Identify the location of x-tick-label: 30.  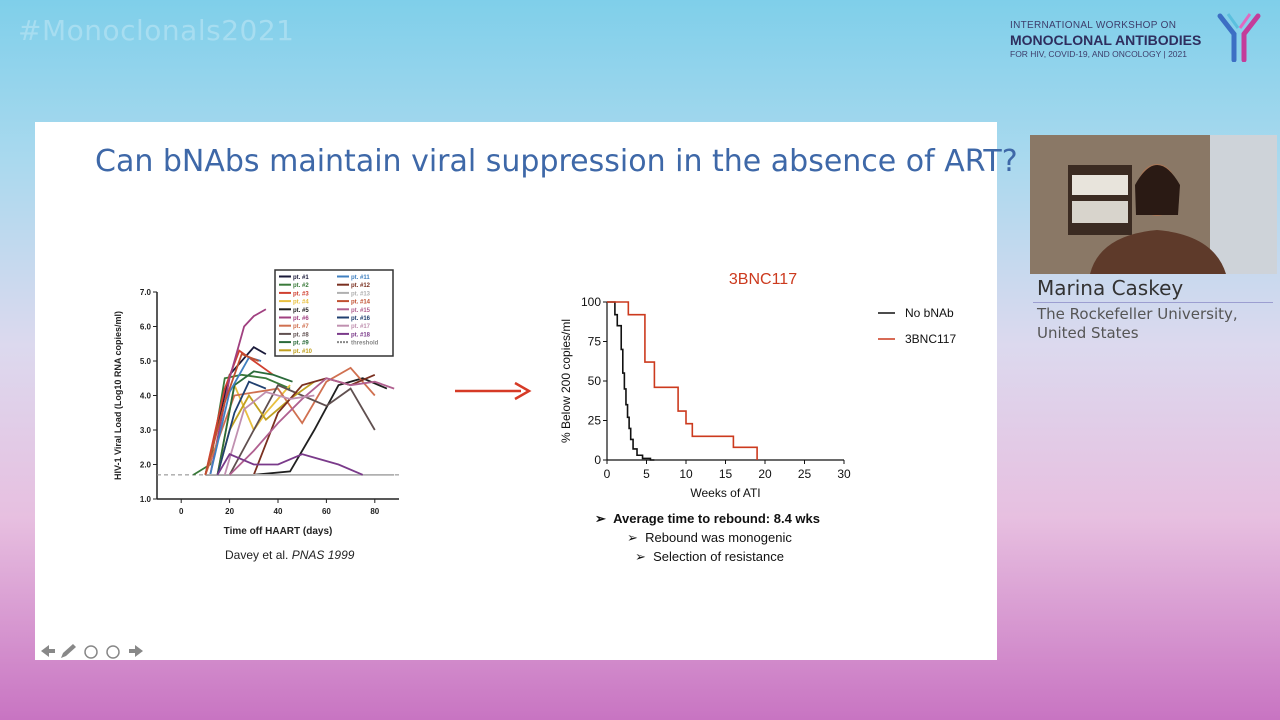
(844, 474).